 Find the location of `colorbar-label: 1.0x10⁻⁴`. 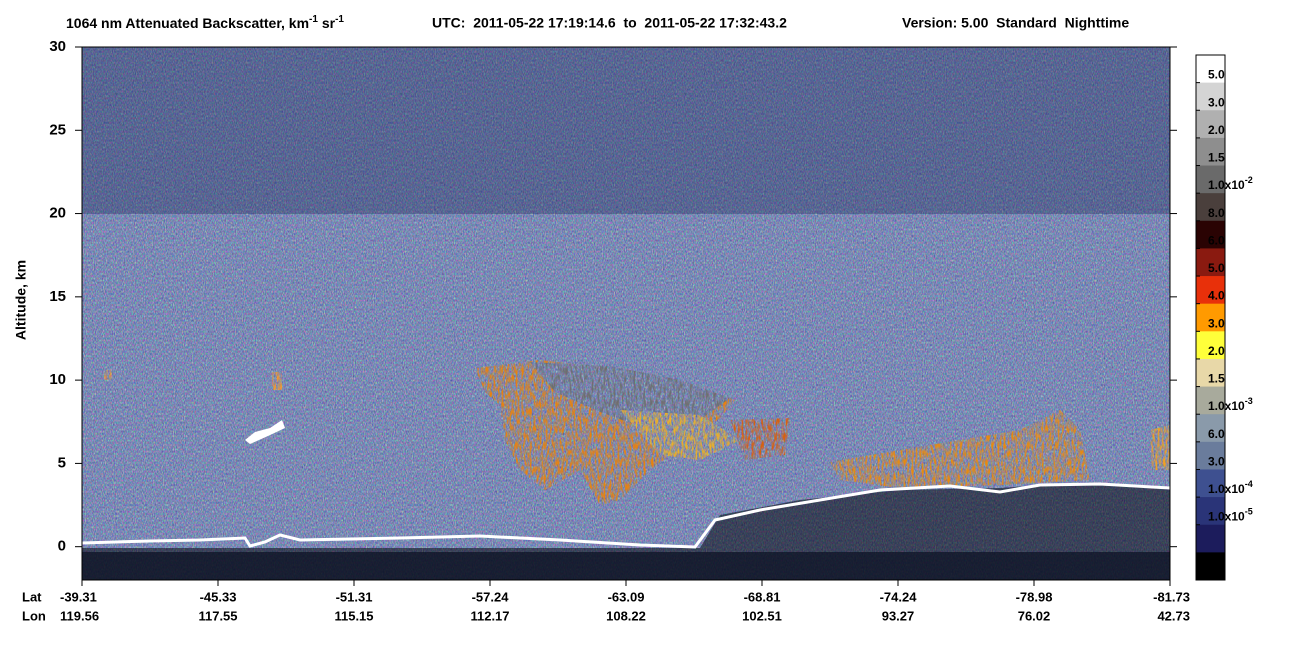

colorbar-label: 1.0x10⁻⁴ is located at coordinates (1230, 487).